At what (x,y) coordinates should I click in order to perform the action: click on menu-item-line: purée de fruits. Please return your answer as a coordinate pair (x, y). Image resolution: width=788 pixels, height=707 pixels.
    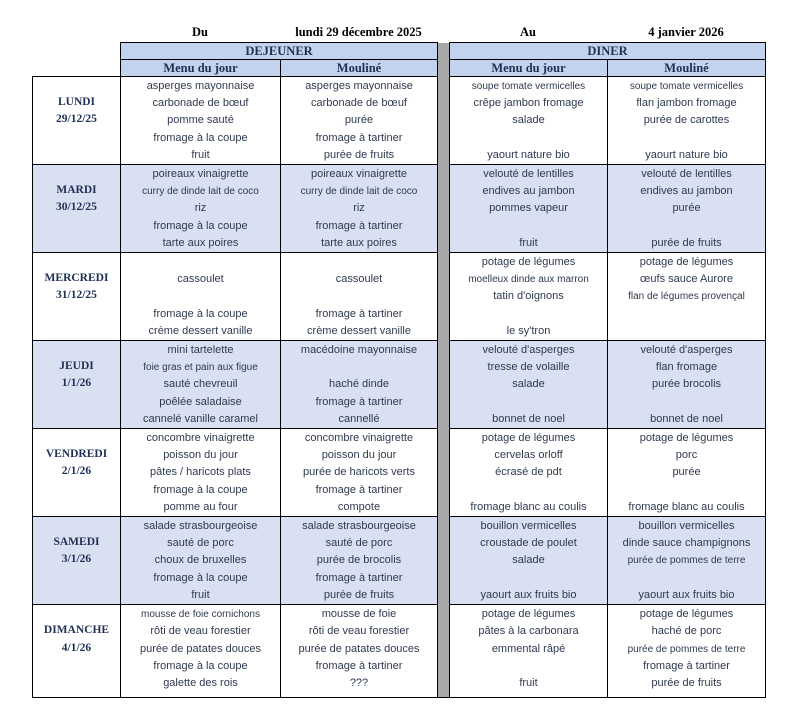
    Looking at the image, I should click on (686, 242).